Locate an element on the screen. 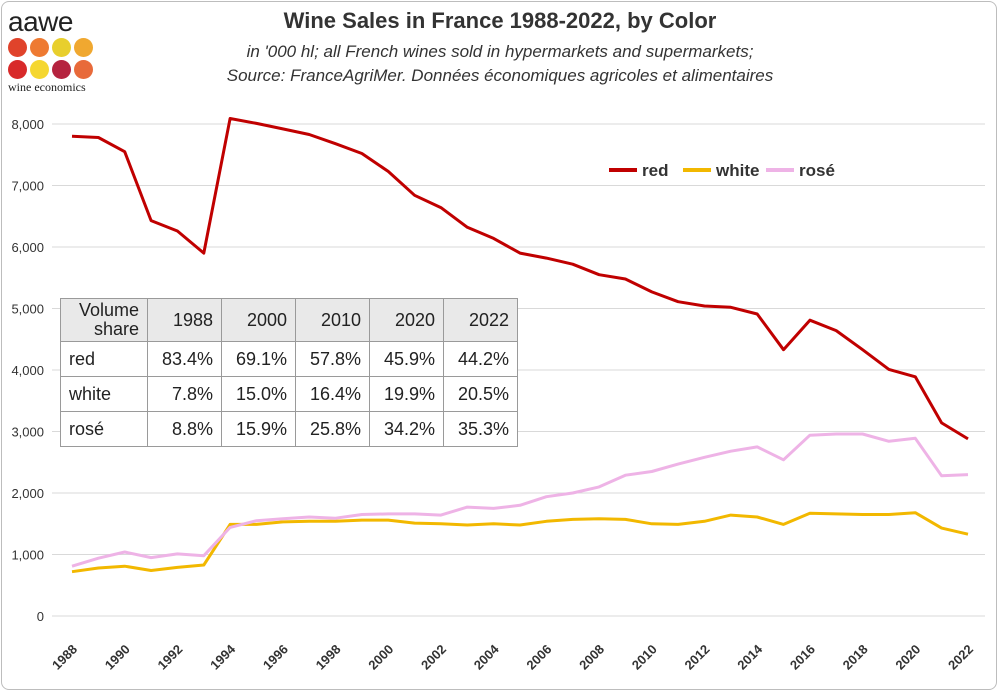  x-tick-label: 1992 is located at coordinates (169, 657).